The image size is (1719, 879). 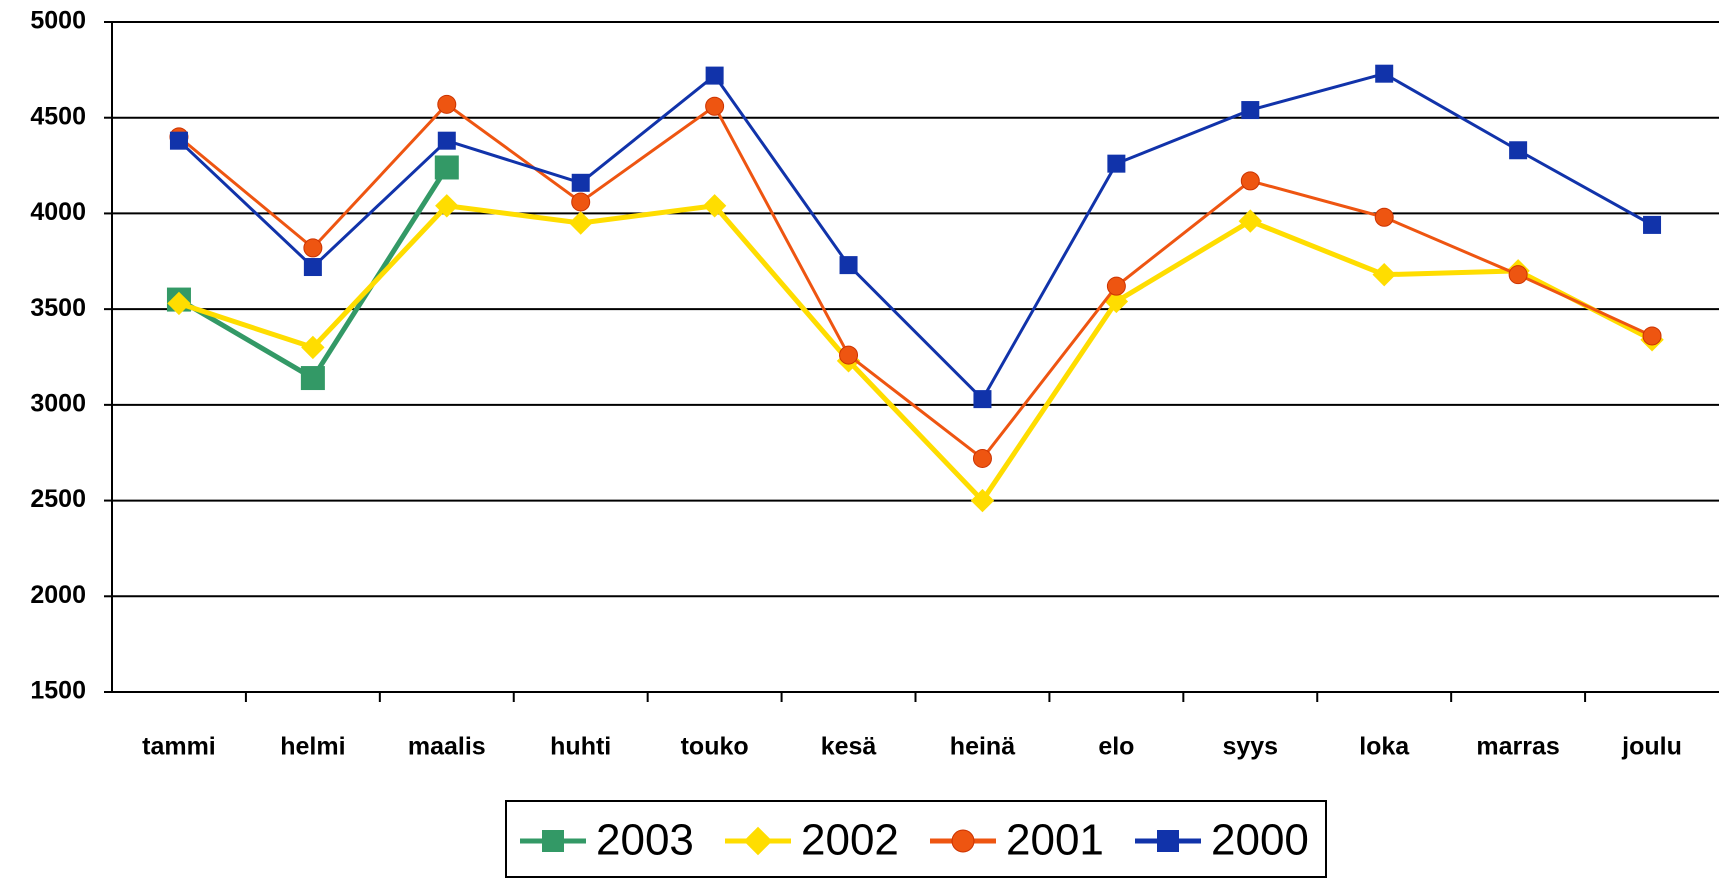 What do you see at coordinates (58, 21) in the screenshot?
I see `y-tick-label: 5000` at bounding box center [58, 21].